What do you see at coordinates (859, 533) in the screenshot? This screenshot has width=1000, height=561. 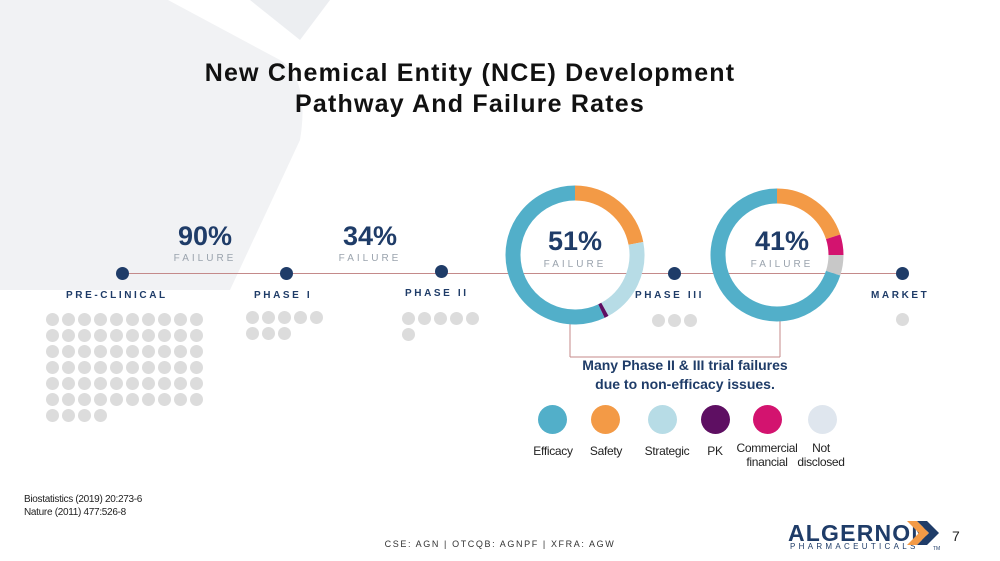 I see `logo-wordmark: ALGERNON` at bounding box center [859, 533].